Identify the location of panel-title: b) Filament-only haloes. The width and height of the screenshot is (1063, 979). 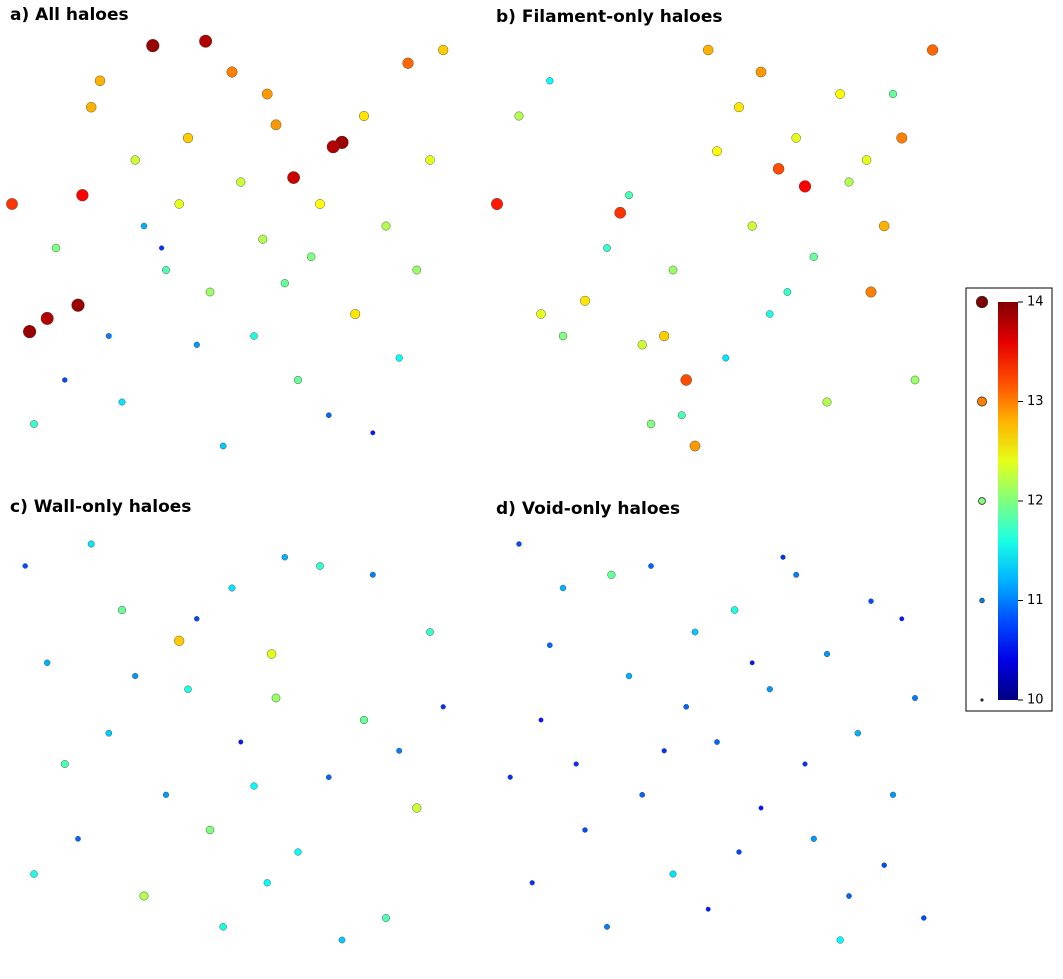
(609, 17).